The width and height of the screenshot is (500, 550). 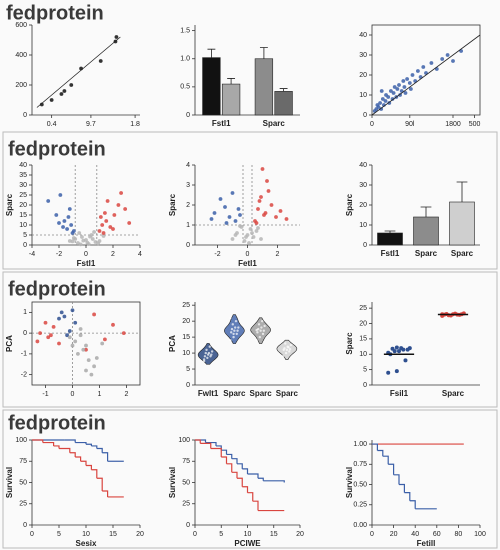 What do you see at coordinates (23, 195) in the screenshot?
I see `y-tick-label: 25` at bounding box center [23, 195].